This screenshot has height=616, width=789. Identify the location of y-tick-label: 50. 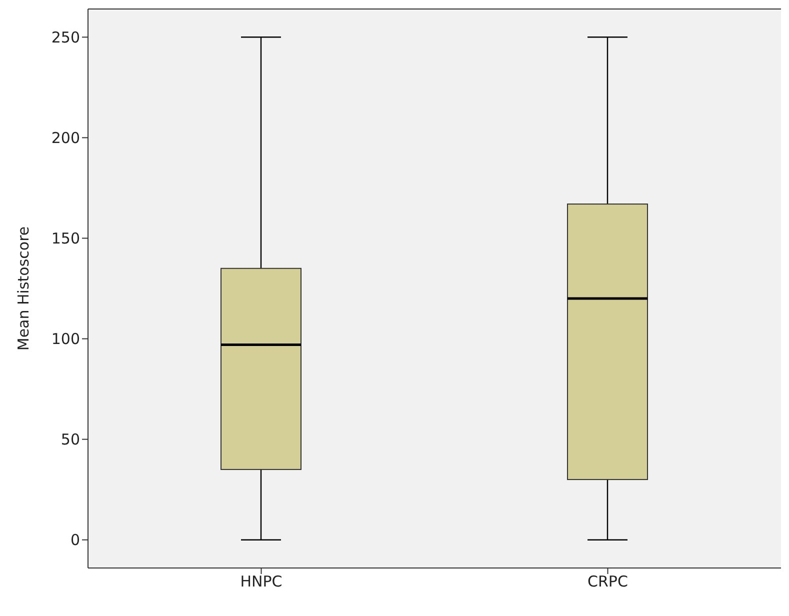
(70, 439).